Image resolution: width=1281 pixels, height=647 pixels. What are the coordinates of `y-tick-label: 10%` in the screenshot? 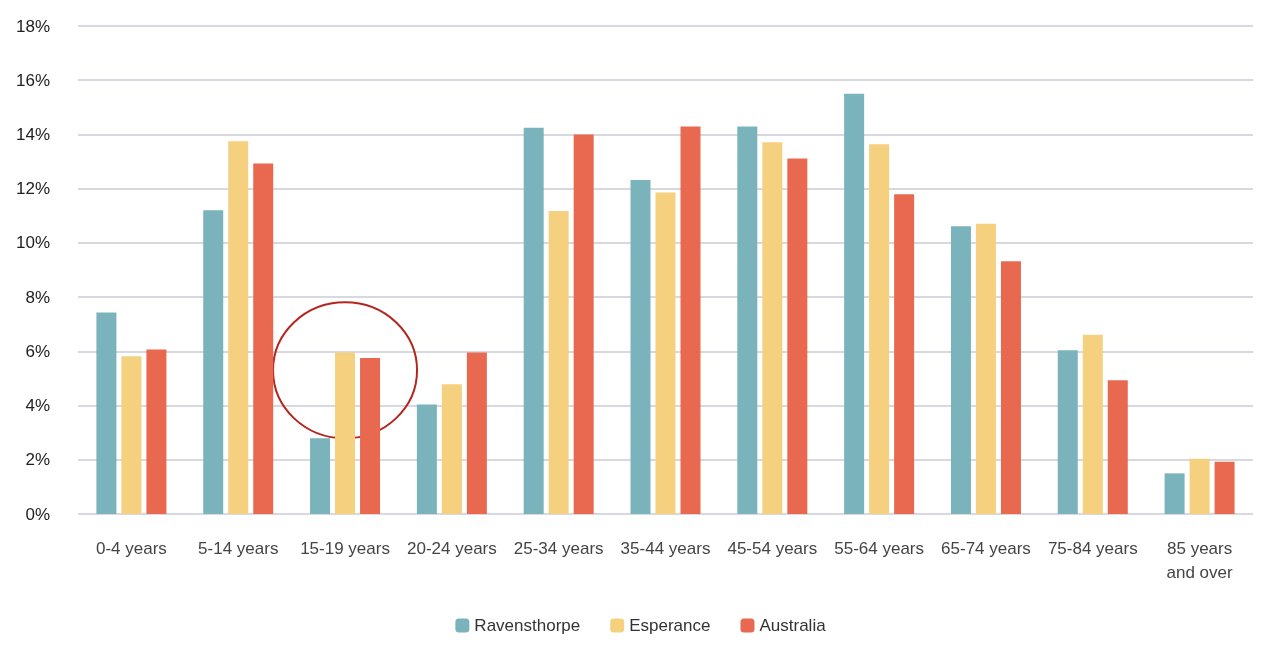 It's located at (32, 243).